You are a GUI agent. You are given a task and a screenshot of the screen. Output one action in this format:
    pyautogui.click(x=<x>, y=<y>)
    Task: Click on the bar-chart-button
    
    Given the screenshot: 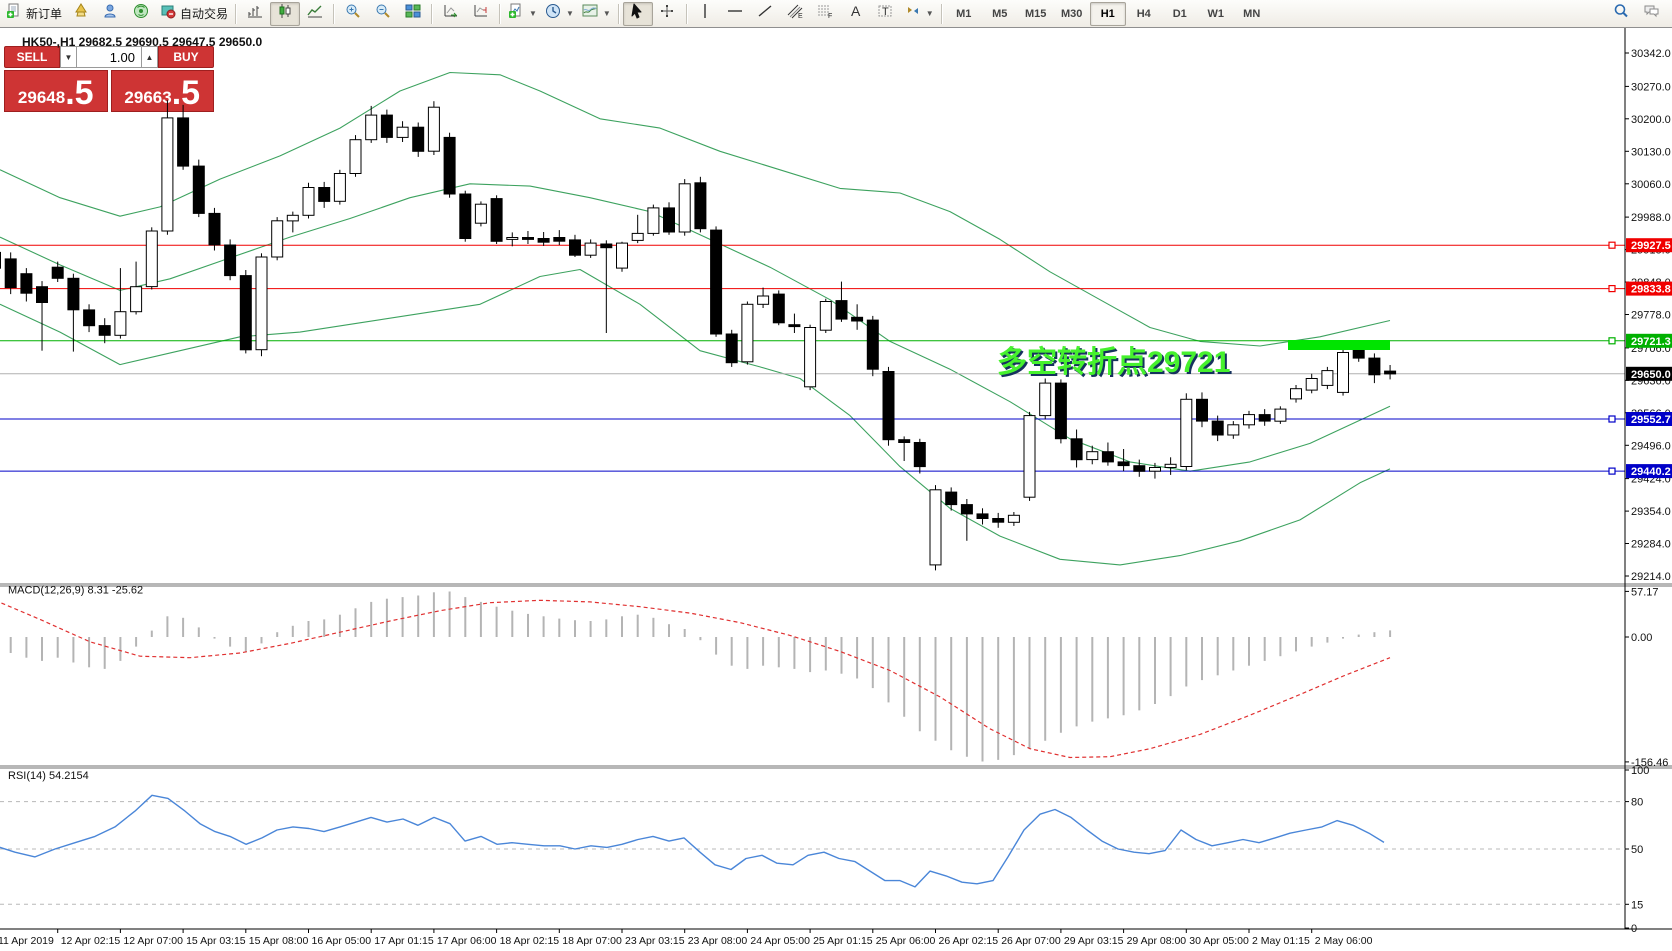 What is the action you would take?
    pyautogui.click(x=255, y=14)
    